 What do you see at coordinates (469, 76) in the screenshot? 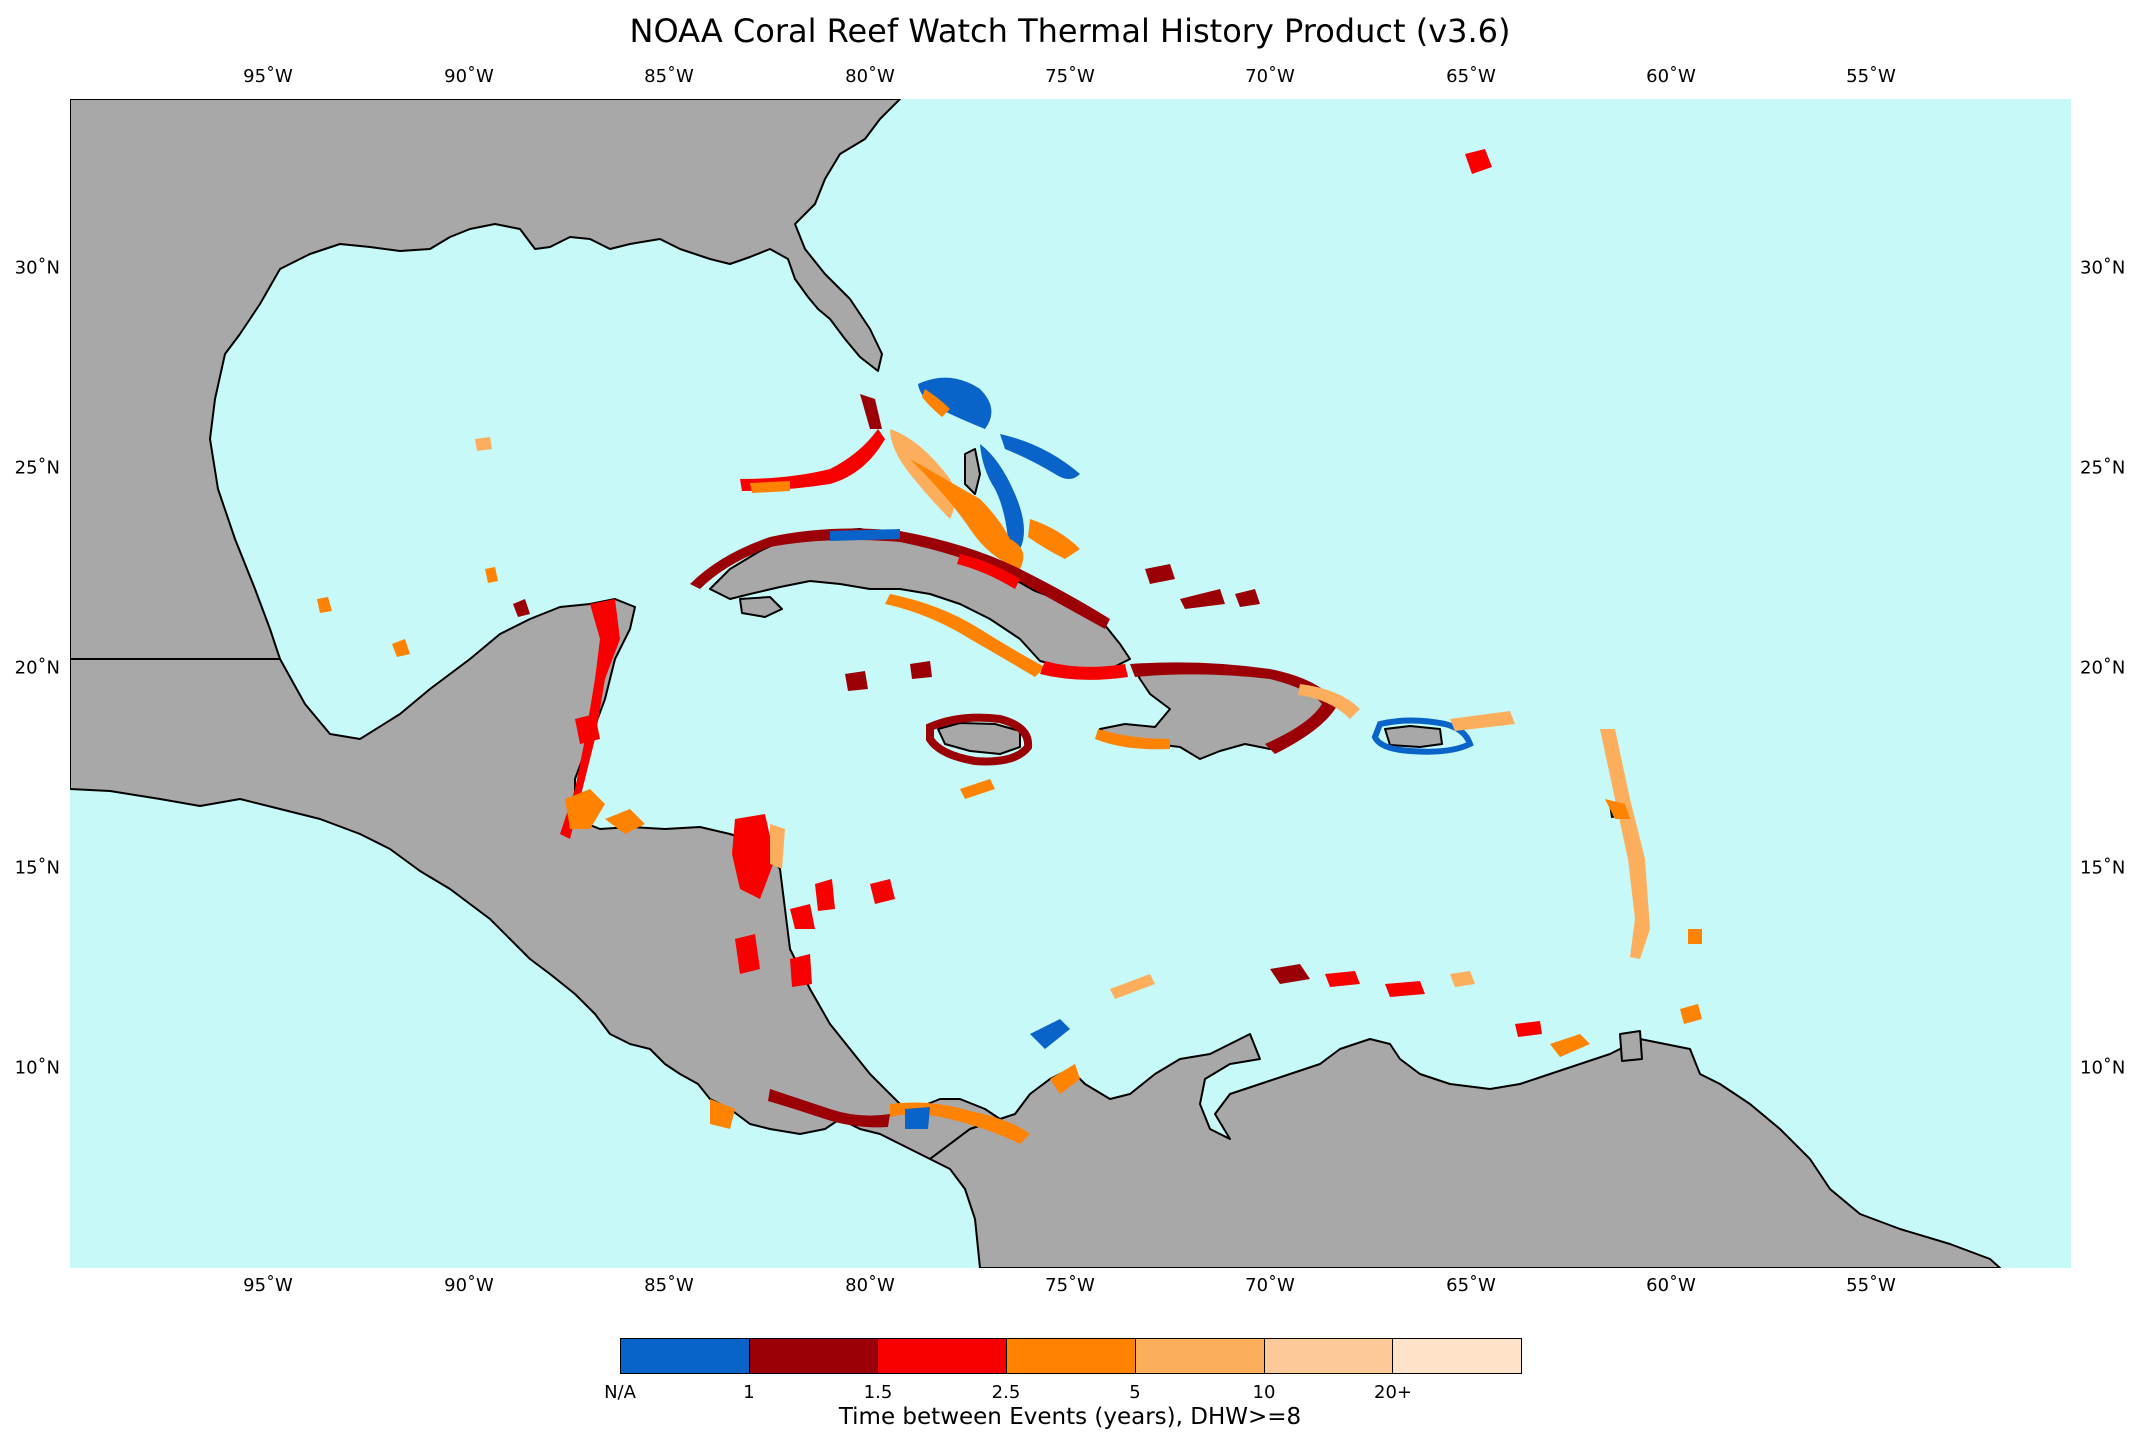
I see `lon-tick-top: 90˚W` at bounding box center [469, 76].